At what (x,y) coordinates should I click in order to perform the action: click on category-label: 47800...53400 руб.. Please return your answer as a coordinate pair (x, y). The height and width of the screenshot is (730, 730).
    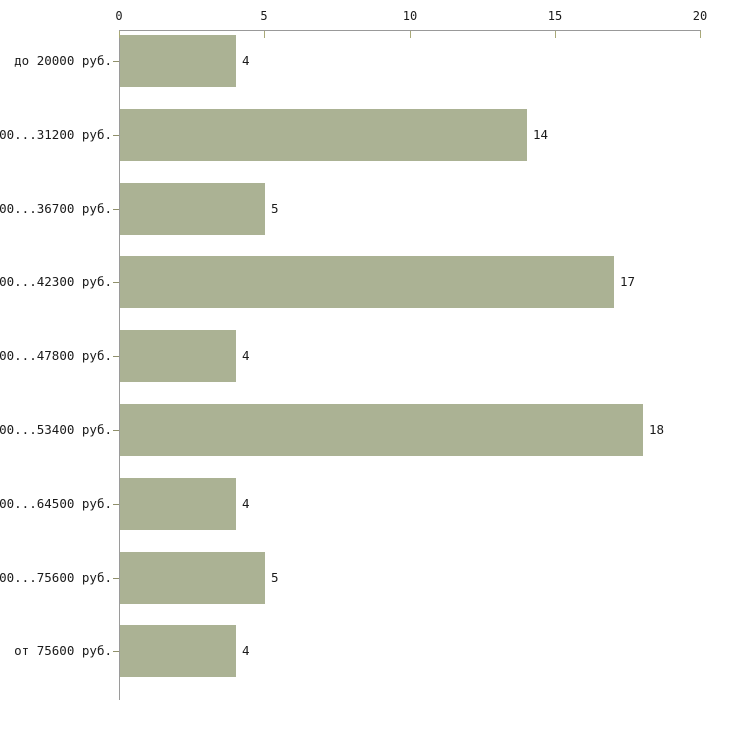
    Looking at the image, I should click on (56, 429).